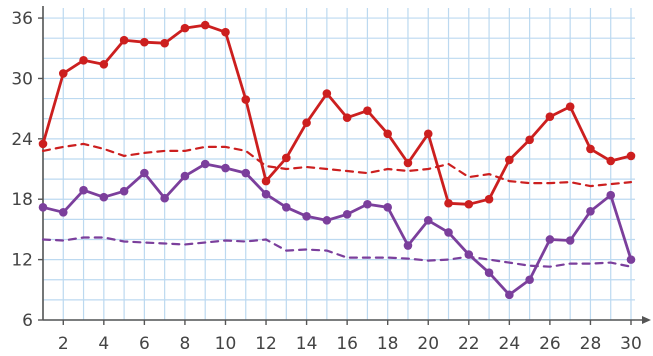 The image size is (653, 356). What do you see at coordinates (22, 79) in the screenshot?
I see `y-tick-label: 30` at bounding box center [22, 79].